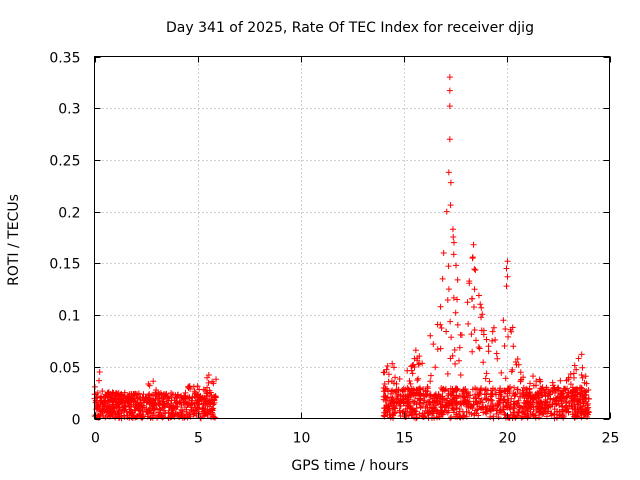 Image resolution: width=640 pixels, height=480 pixels. What do you see at coordinates (611, 439) in the screenshot?
I see `x-tick-label: 25` at bounding box center [611, 439].